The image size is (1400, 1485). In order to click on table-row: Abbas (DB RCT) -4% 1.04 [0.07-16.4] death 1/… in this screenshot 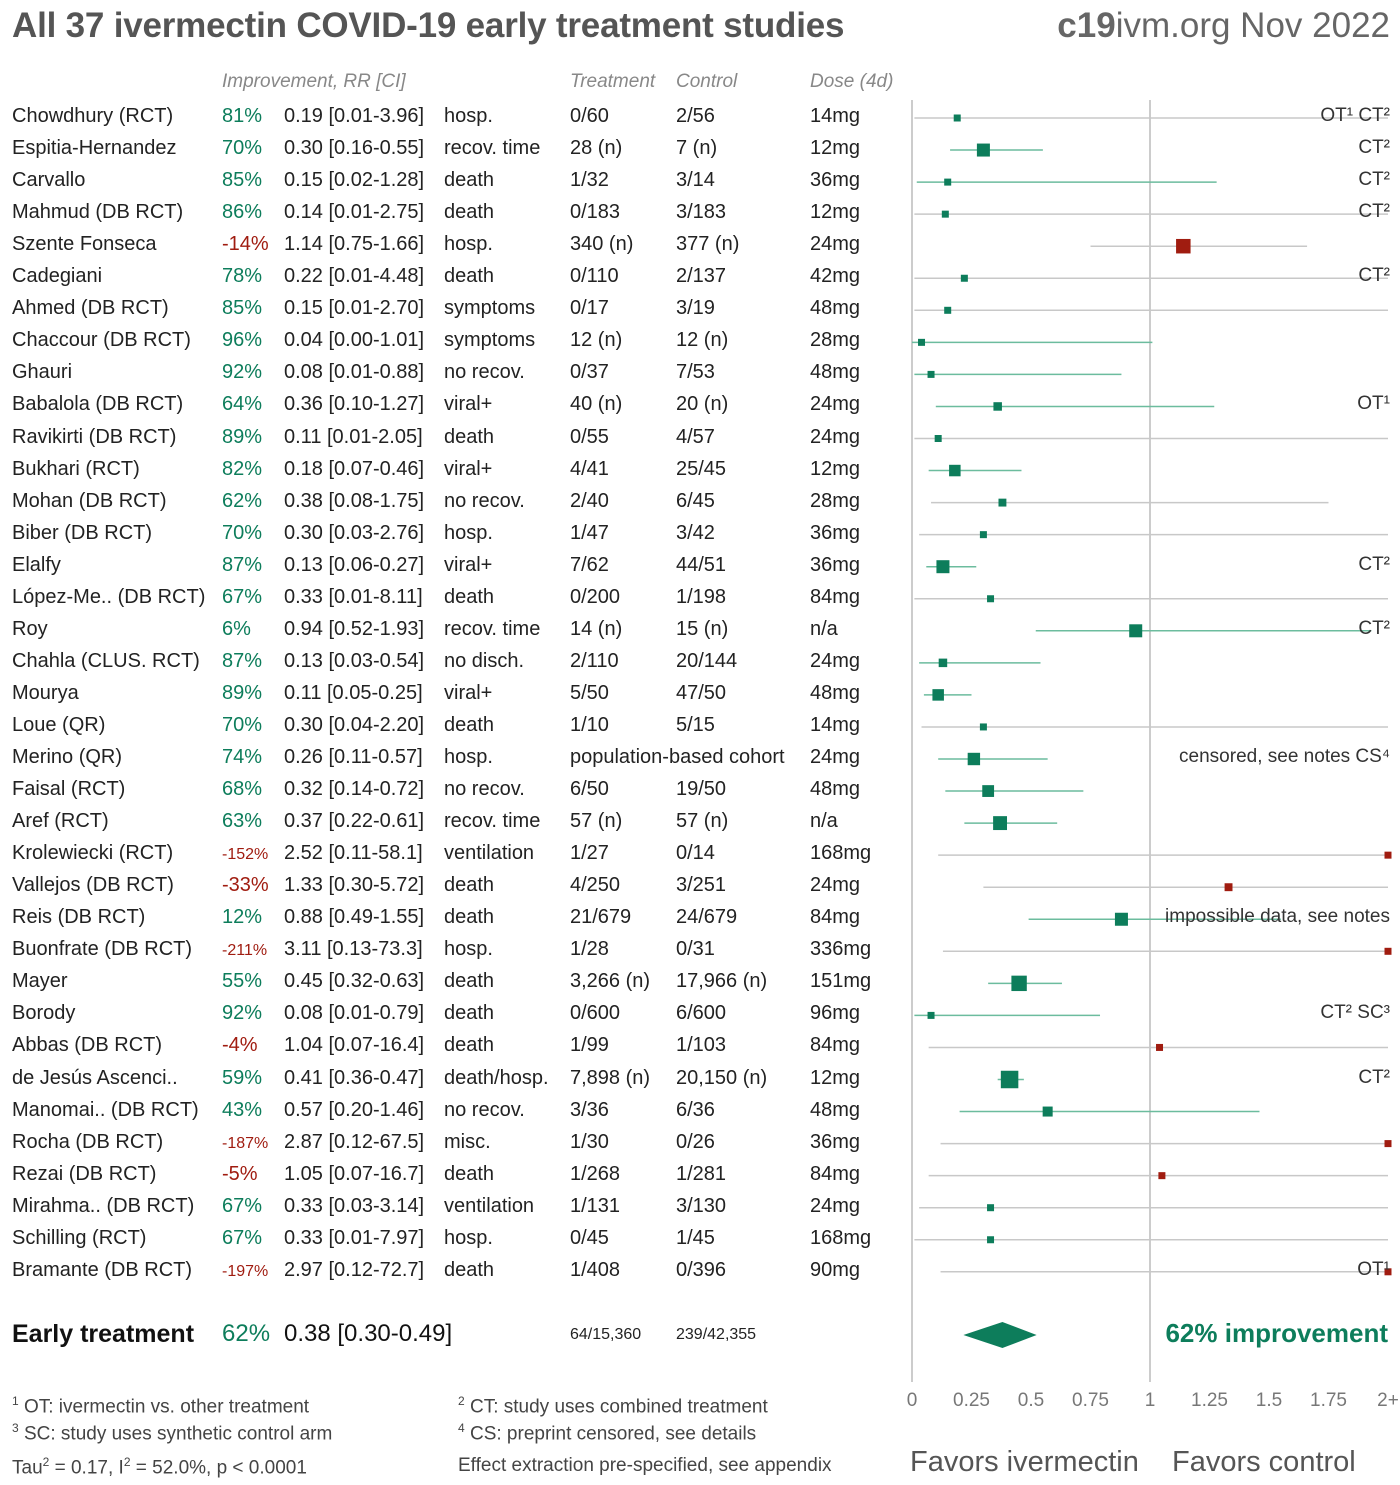, I will do `click(450, 1050)`.